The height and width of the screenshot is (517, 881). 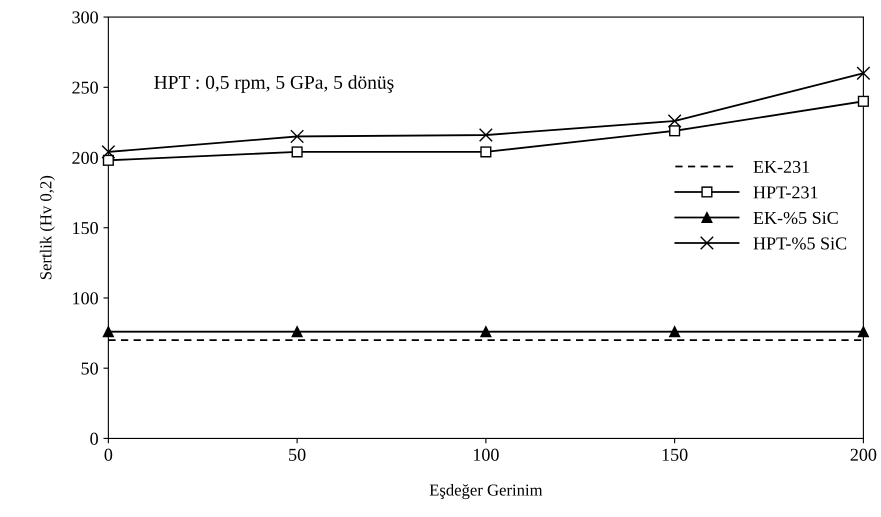 I want to click on y-tick-label: 300, so click(x=85, y=17).